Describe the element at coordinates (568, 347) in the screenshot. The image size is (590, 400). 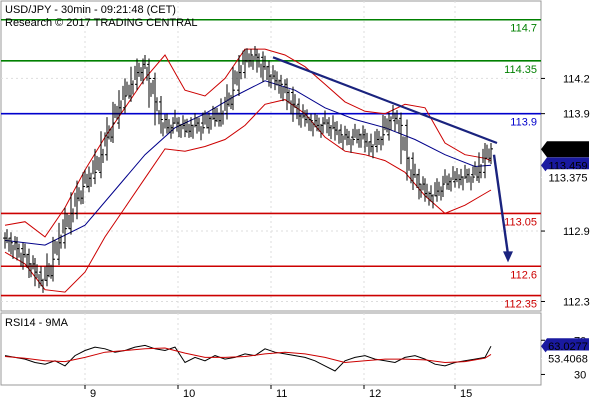
I see `rsi-tag: 63.0277` at that location.